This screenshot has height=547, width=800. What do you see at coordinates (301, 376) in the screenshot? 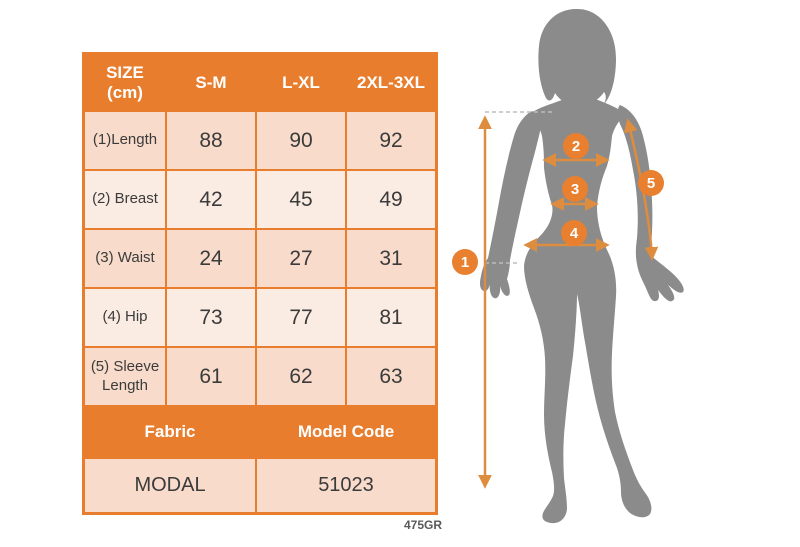
I see `value-sleeve-lxl: 62` at bounding box center [301, 376].